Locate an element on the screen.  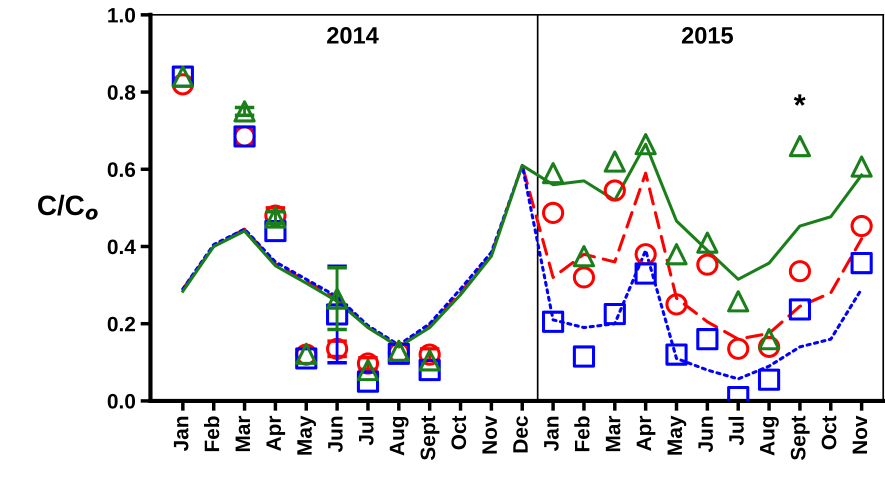
annotation: 2014 is located at coordinates (353, 35).